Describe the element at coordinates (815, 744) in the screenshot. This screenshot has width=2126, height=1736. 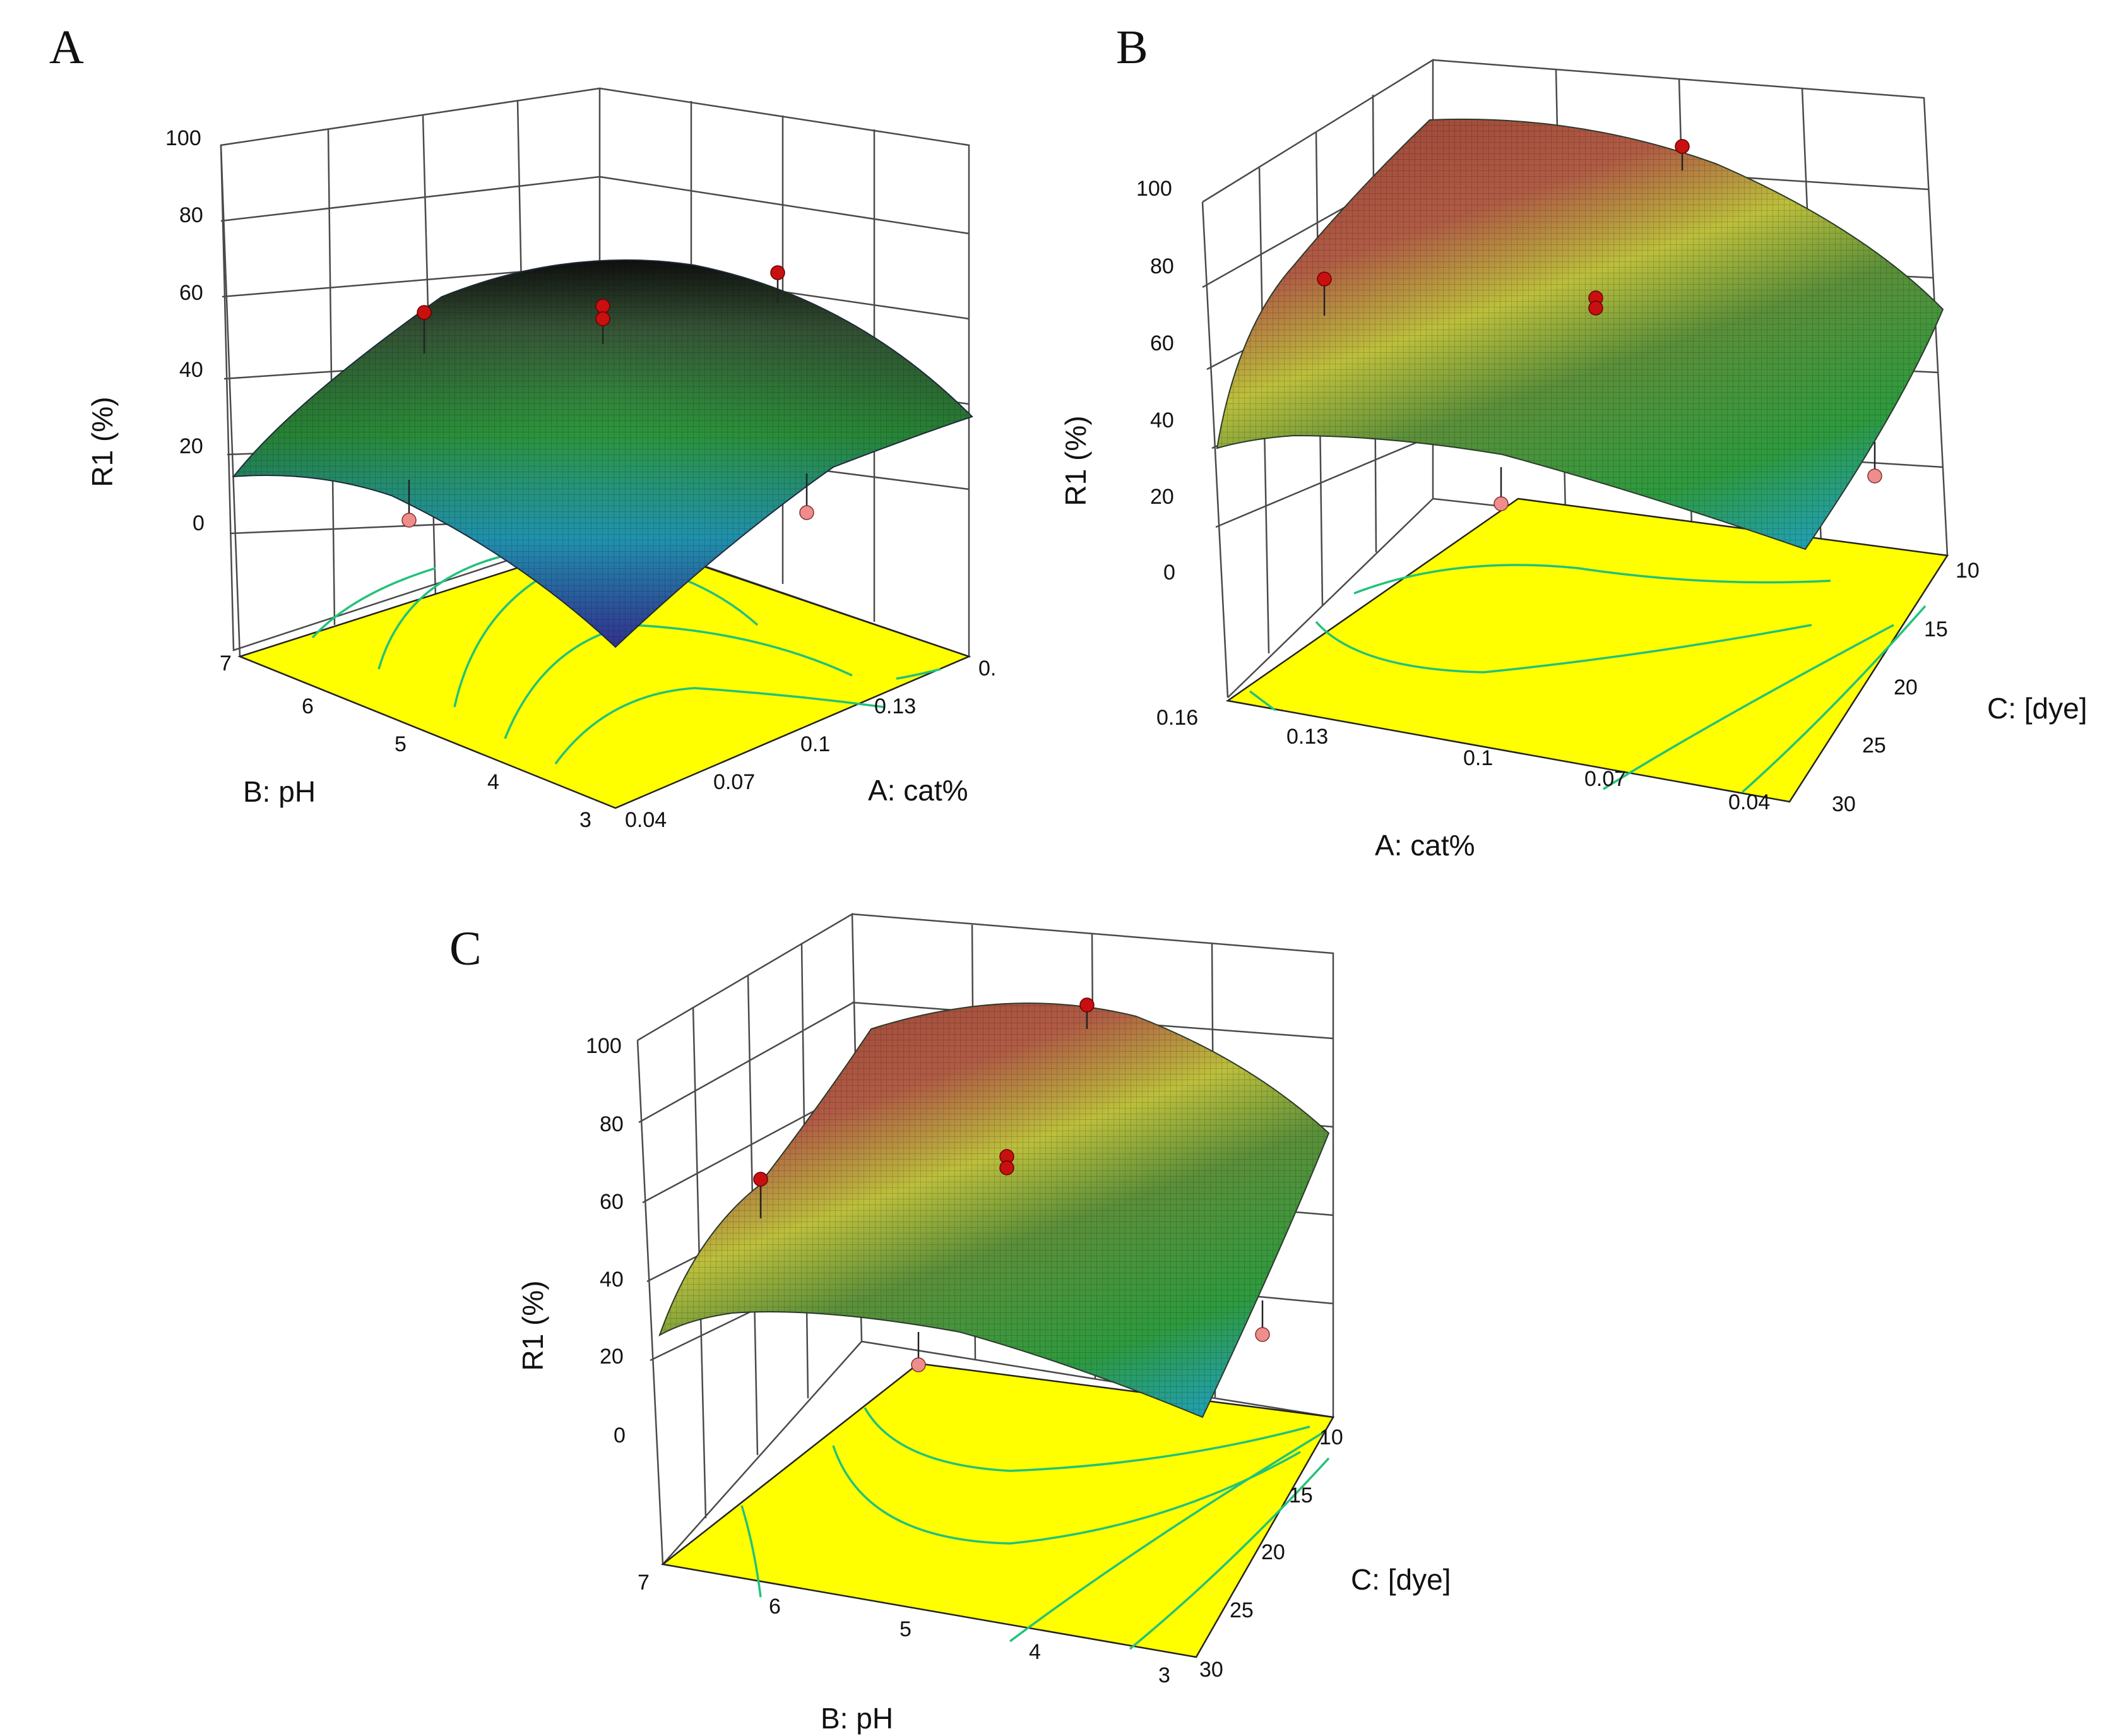
I see `panel-a-x-tick: 0.1` at that location.